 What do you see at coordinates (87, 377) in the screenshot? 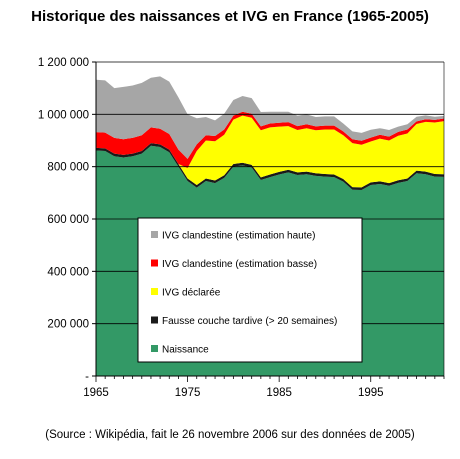
I see `y-tick-label-0: -` at bounding box center [87, 377].